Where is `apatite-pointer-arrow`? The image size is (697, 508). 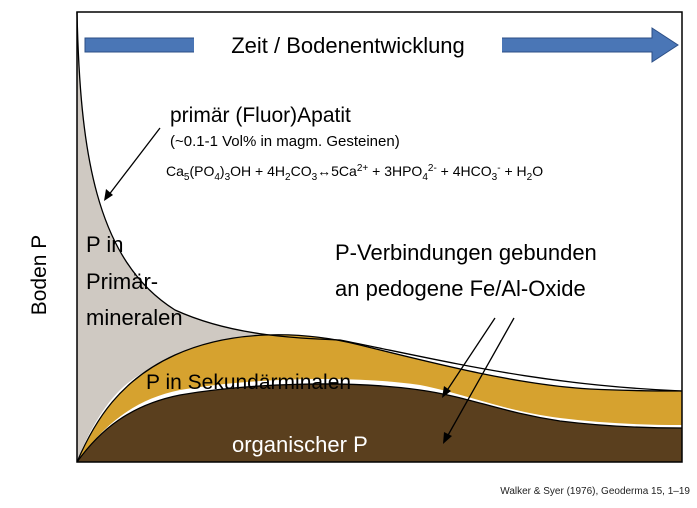 apatite-pointer-arrow is located at coordinates (134, 162).